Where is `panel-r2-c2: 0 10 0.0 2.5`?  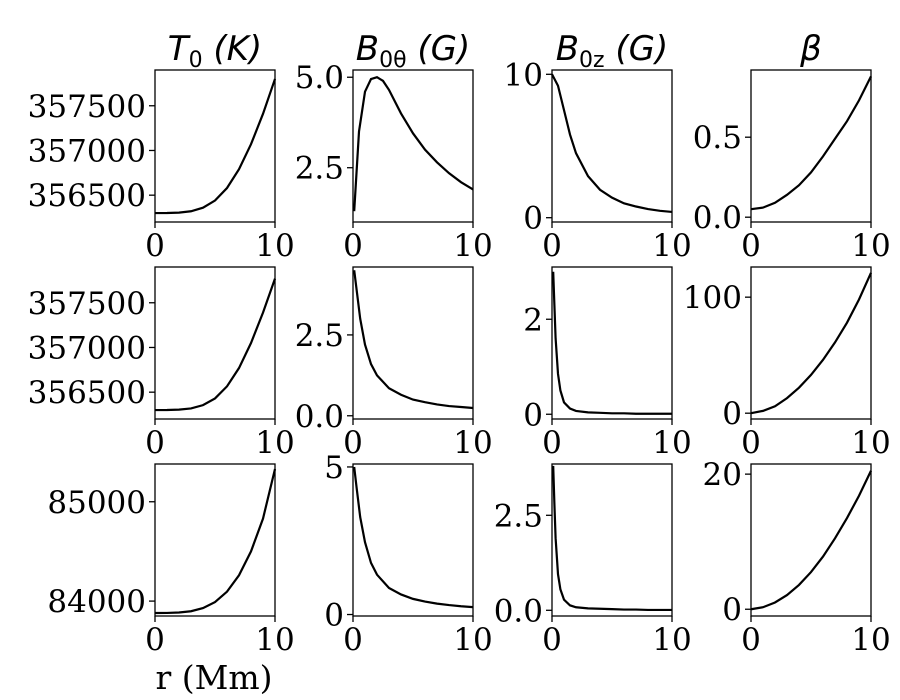 panel-r2-c2: 0 10 0.0 2.5 is located at coordinates (593, 560).